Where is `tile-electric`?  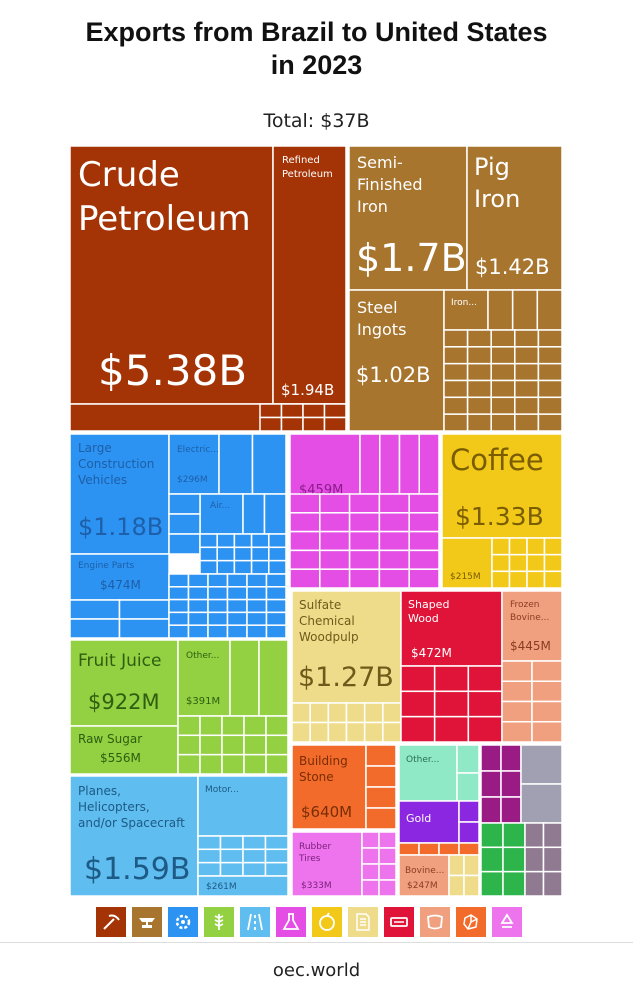
tile-electric is located at coordinates (194, 464).